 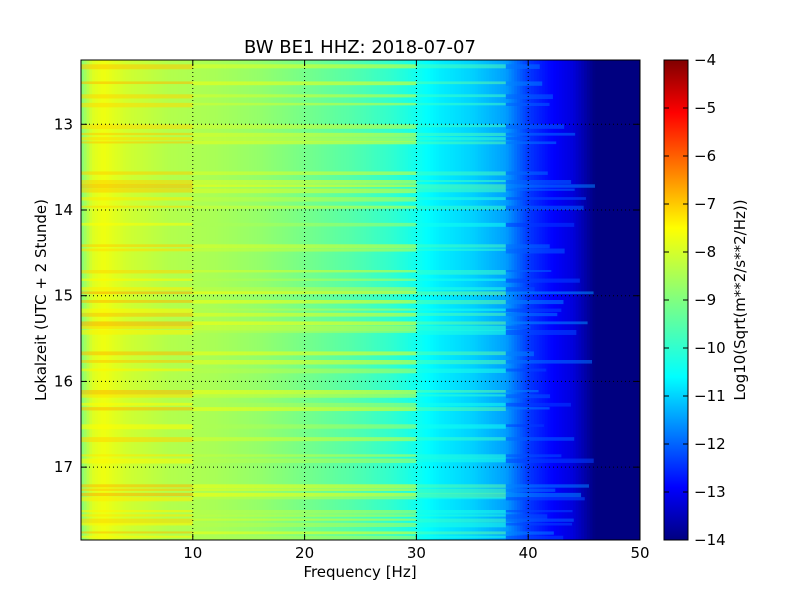 I want to click on x-tick-label: 20, so click(x=304, y=553).